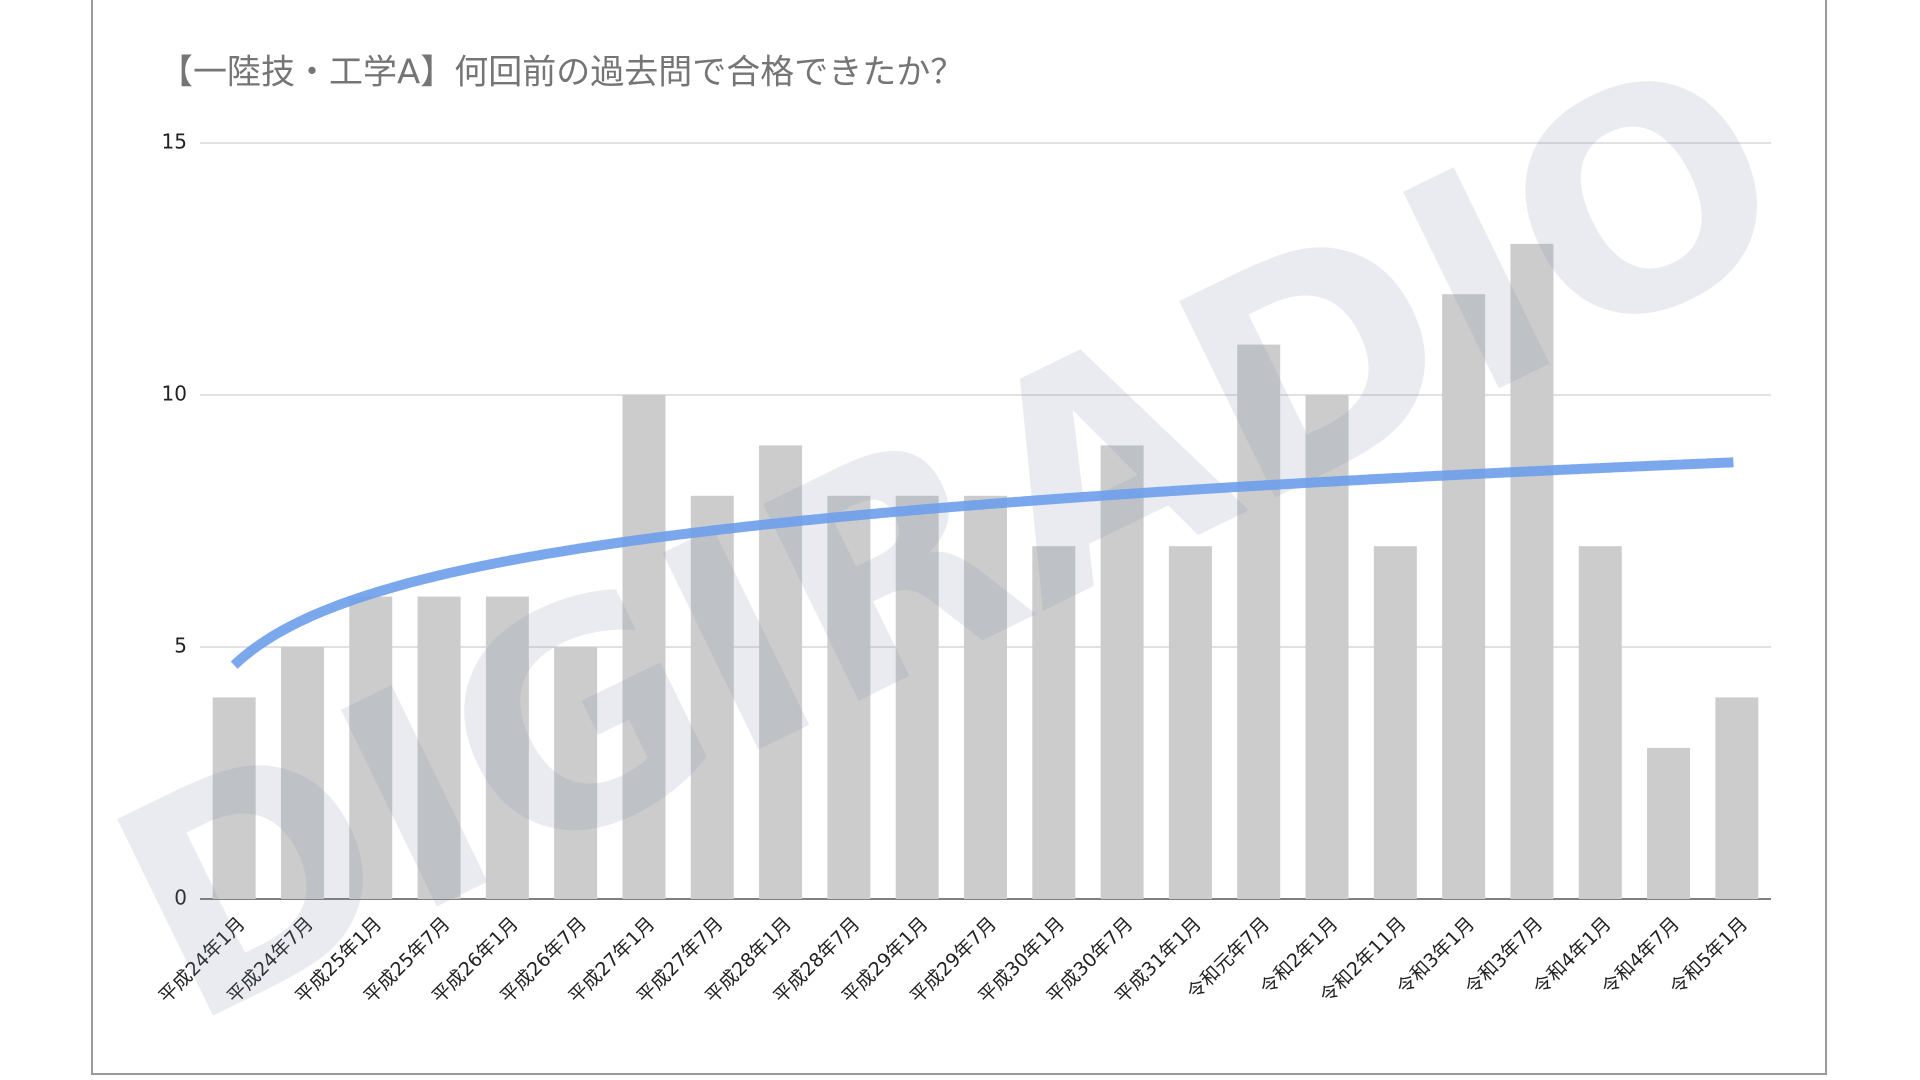 The width and height of the screenshot is (1920, 1080). I want to click on y-tick-label: 5, so click(180, 646).